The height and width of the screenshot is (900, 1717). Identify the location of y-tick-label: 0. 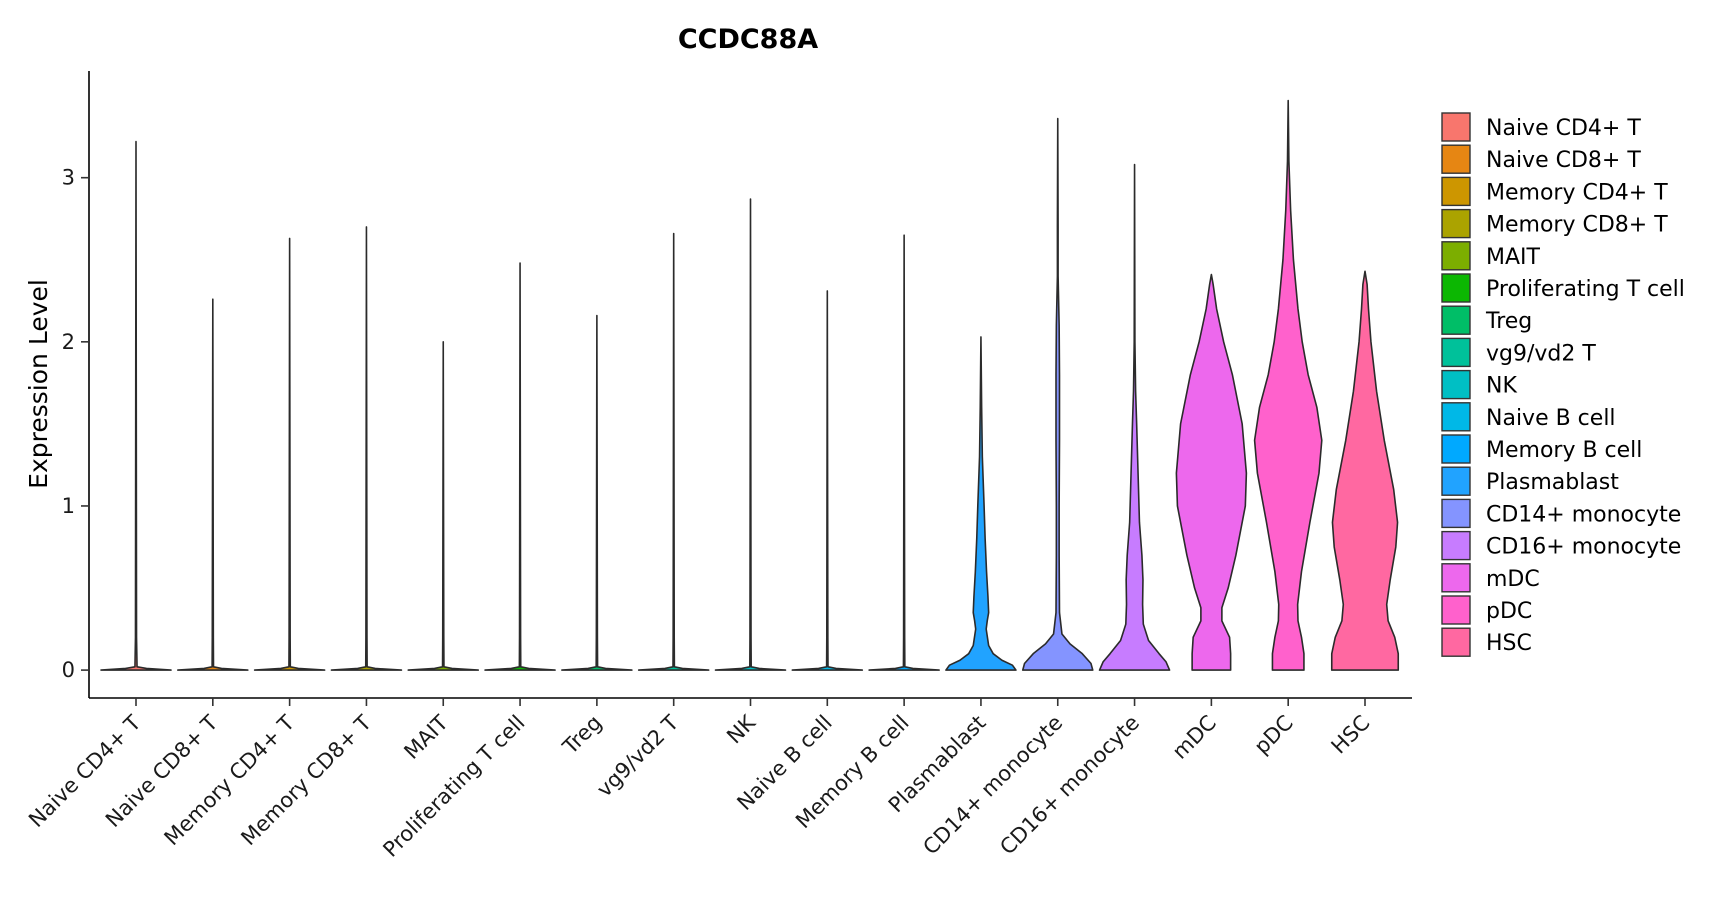
(68, 670).